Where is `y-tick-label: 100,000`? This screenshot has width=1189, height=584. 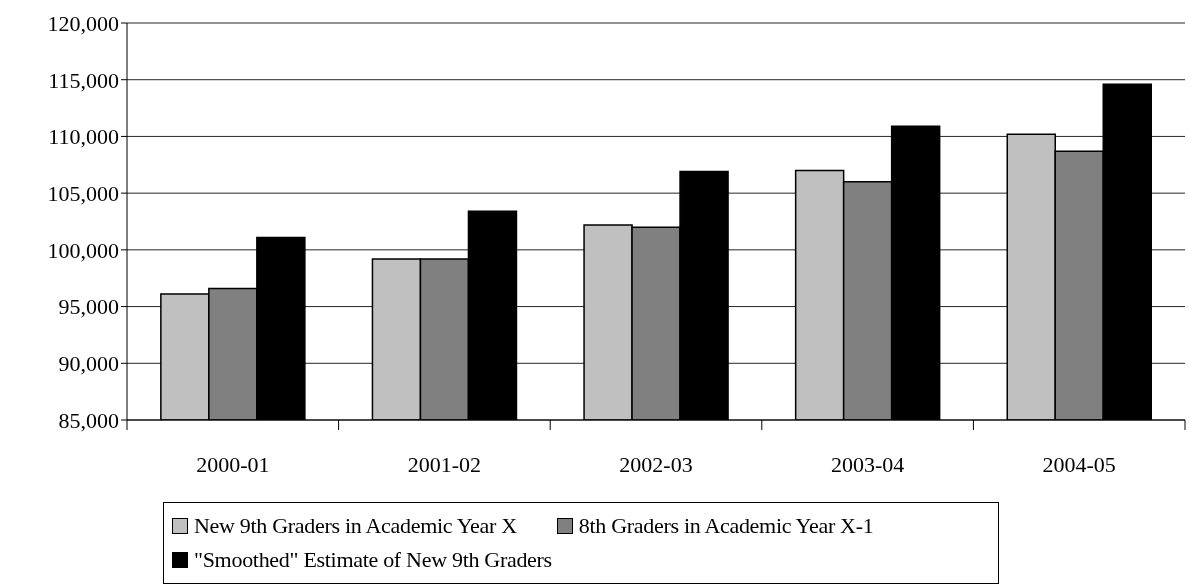
y-tick-label: 100,000 is located at coordinates (83, 250).